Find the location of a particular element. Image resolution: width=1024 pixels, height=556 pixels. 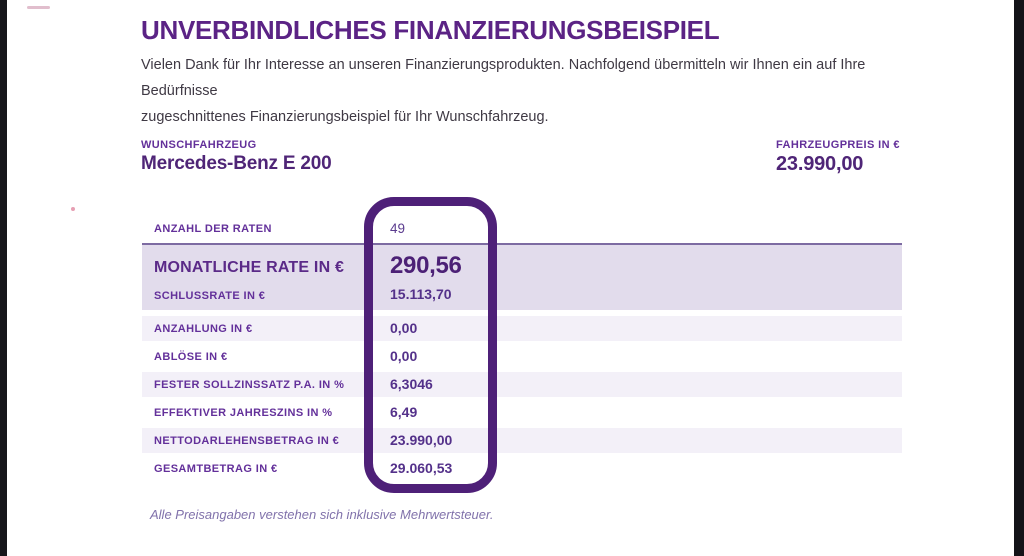

vehicle-name: Mercedes-Benz E 200 is located at coordinates (236, 163).